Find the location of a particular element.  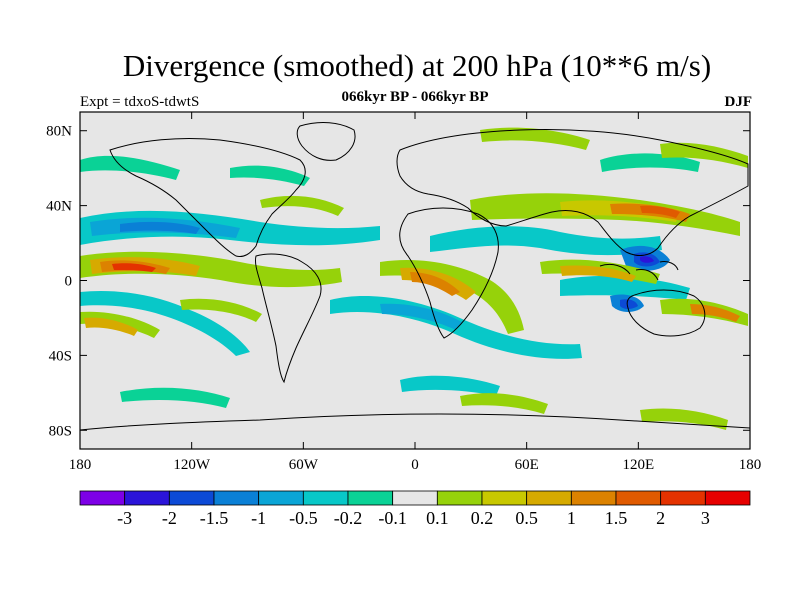

map-subtitle: 066kyr BP - 066kyr BP is located at coordinates (415, 97).